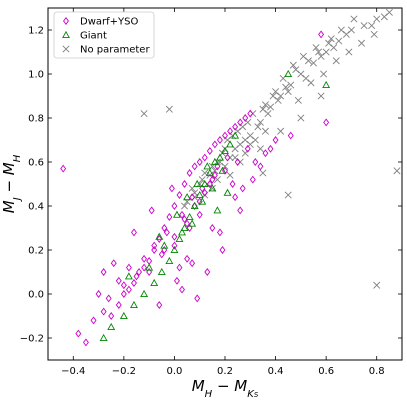 The image size is (407, 407). Describe the element at coordinates (377, 371) in the screenshot. I see `x-tick-label: 0.8` at that location.